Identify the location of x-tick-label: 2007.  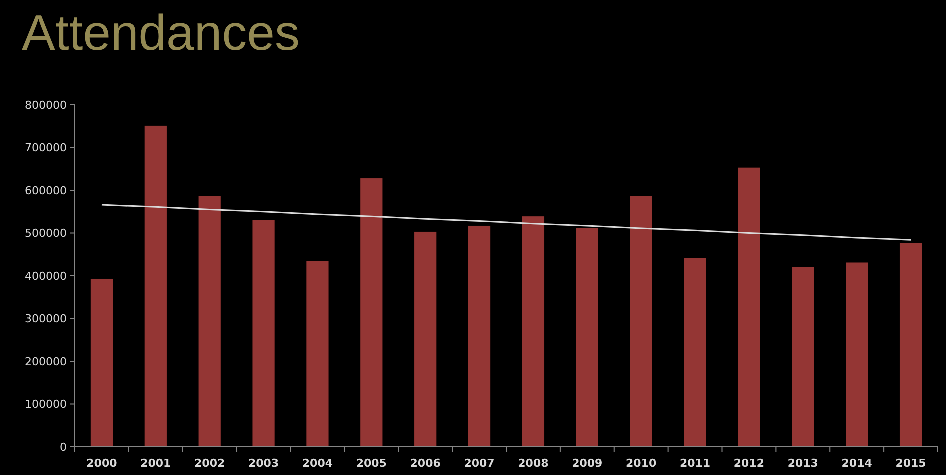
(479, 463).